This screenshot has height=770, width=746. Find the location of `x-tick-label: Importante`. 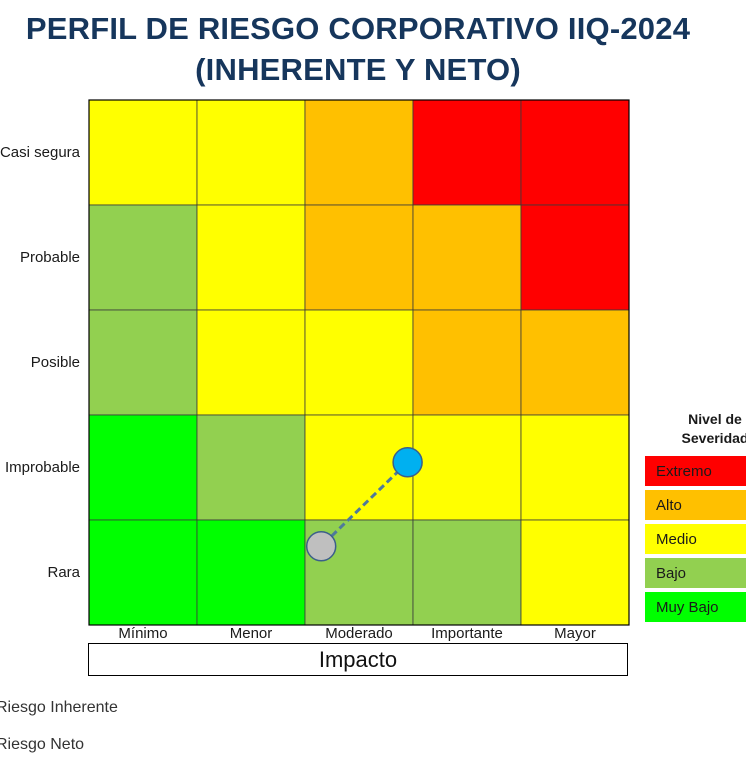

x-tick-label: Importante is located at coordinates (467, 633).